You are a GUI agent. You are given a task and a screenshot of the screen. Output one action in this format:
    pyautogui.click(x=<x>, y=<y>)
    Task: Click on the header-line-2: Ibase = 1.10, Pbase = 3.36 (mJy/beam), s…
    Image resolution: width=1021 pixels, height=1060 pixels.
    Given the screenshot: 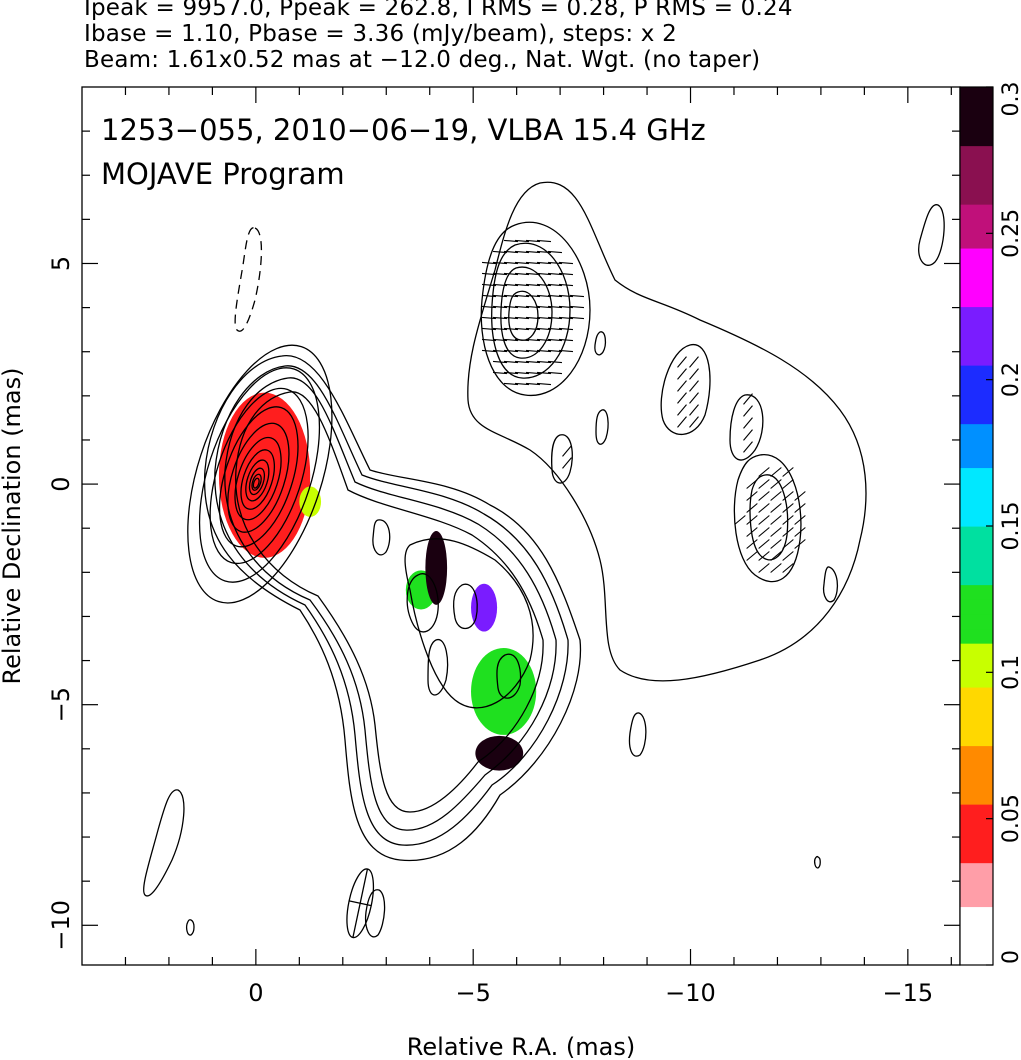 What is the action you would take?
    pyautogui.click(x=380, y=34)
    